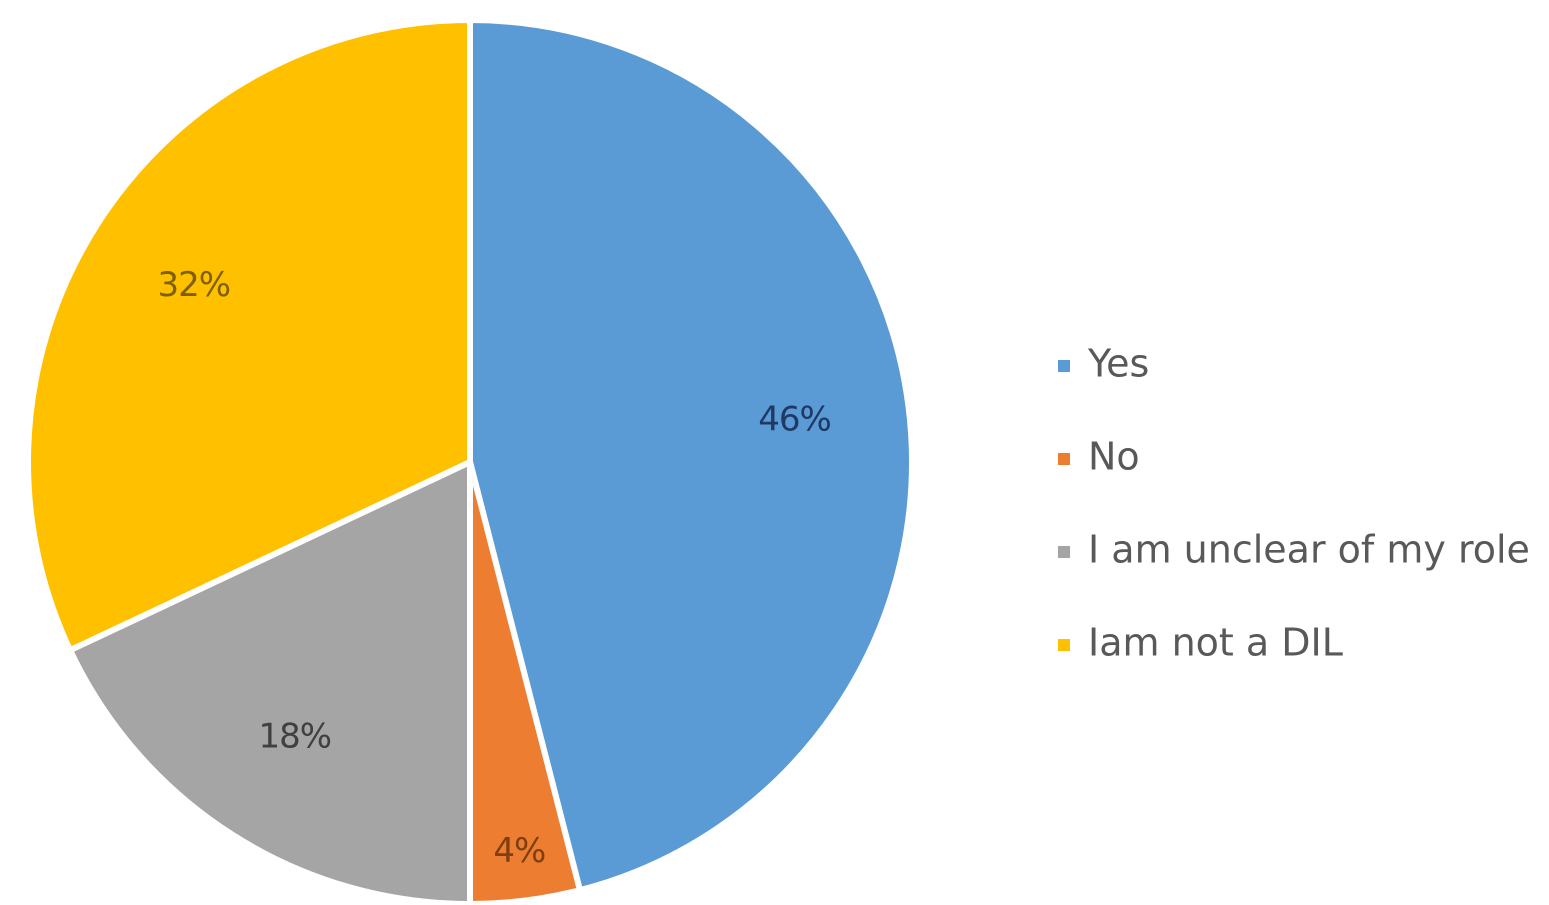 The image size is (1549, 905). I want to click on legend-label-unclear: I am unclear of my role, so click(1309, 550).